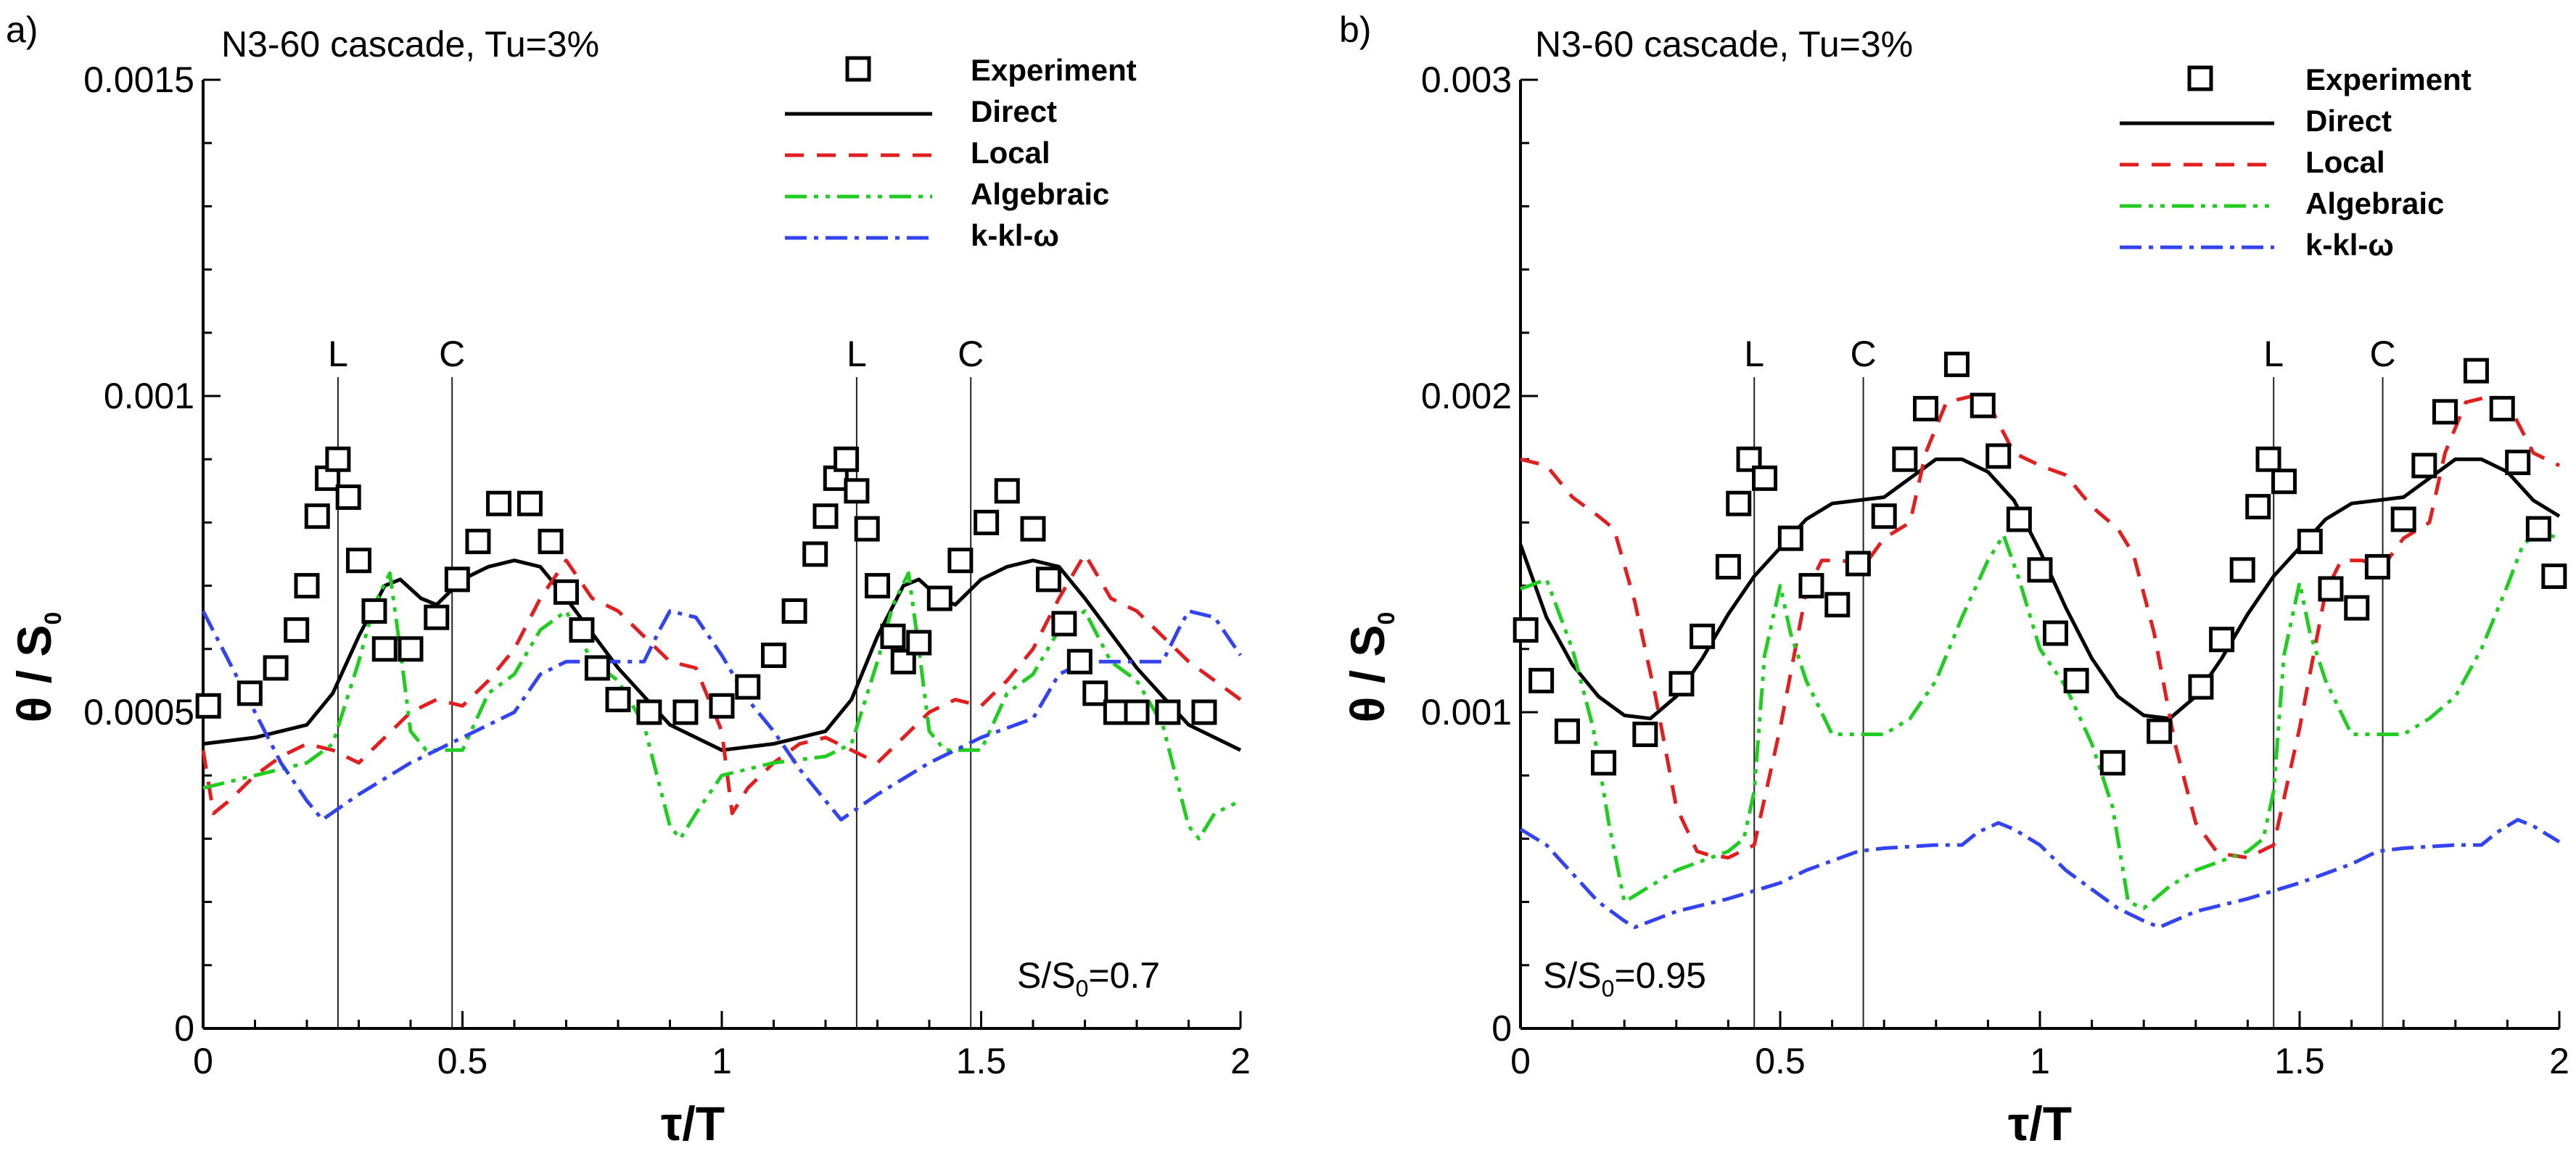  I want to click on y-tick-label: 0.0005, so click(138, 712).